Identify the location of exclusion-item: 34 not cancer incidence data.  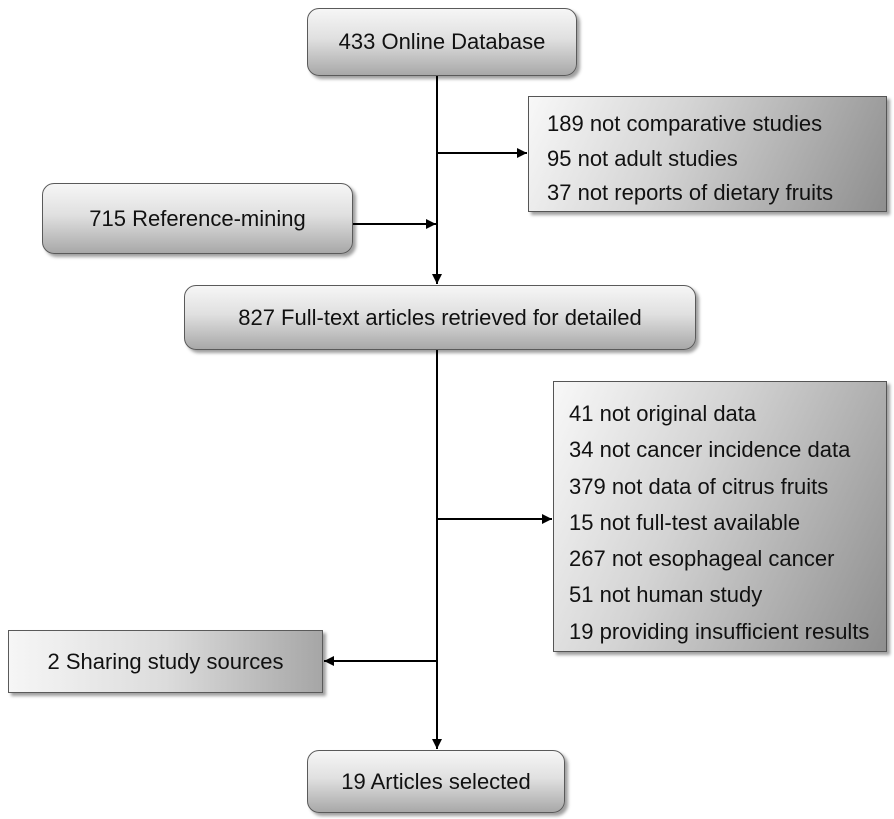
(710, 450).